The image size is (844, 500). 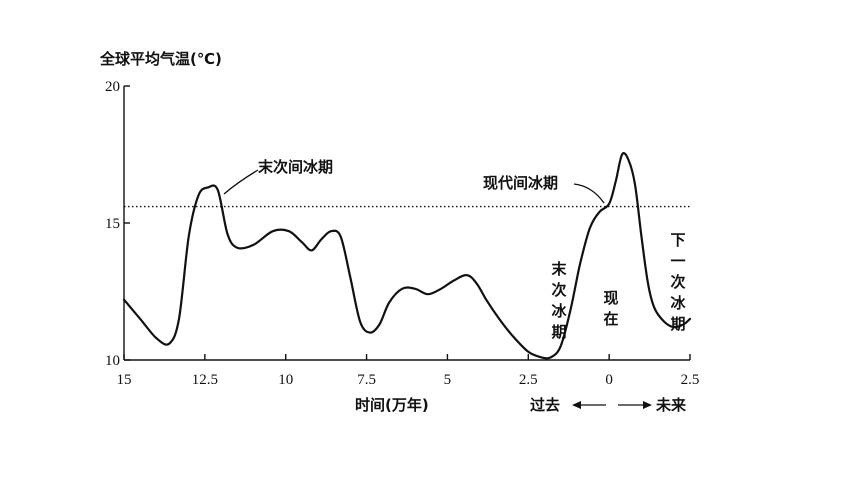 I want to click on annotation-present: 现在, so click(x=610, y=308).